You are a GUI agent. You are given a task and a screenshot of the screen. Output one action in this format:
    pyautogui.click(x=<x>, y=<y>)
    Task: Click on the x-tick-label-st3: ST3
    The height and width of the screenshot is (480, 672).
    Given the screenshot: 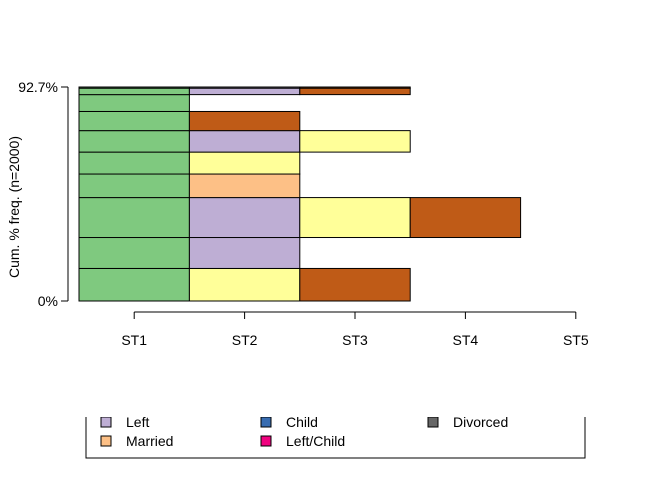 What is the action you would take?
    pyautogui.click(x=355, y=340)
    